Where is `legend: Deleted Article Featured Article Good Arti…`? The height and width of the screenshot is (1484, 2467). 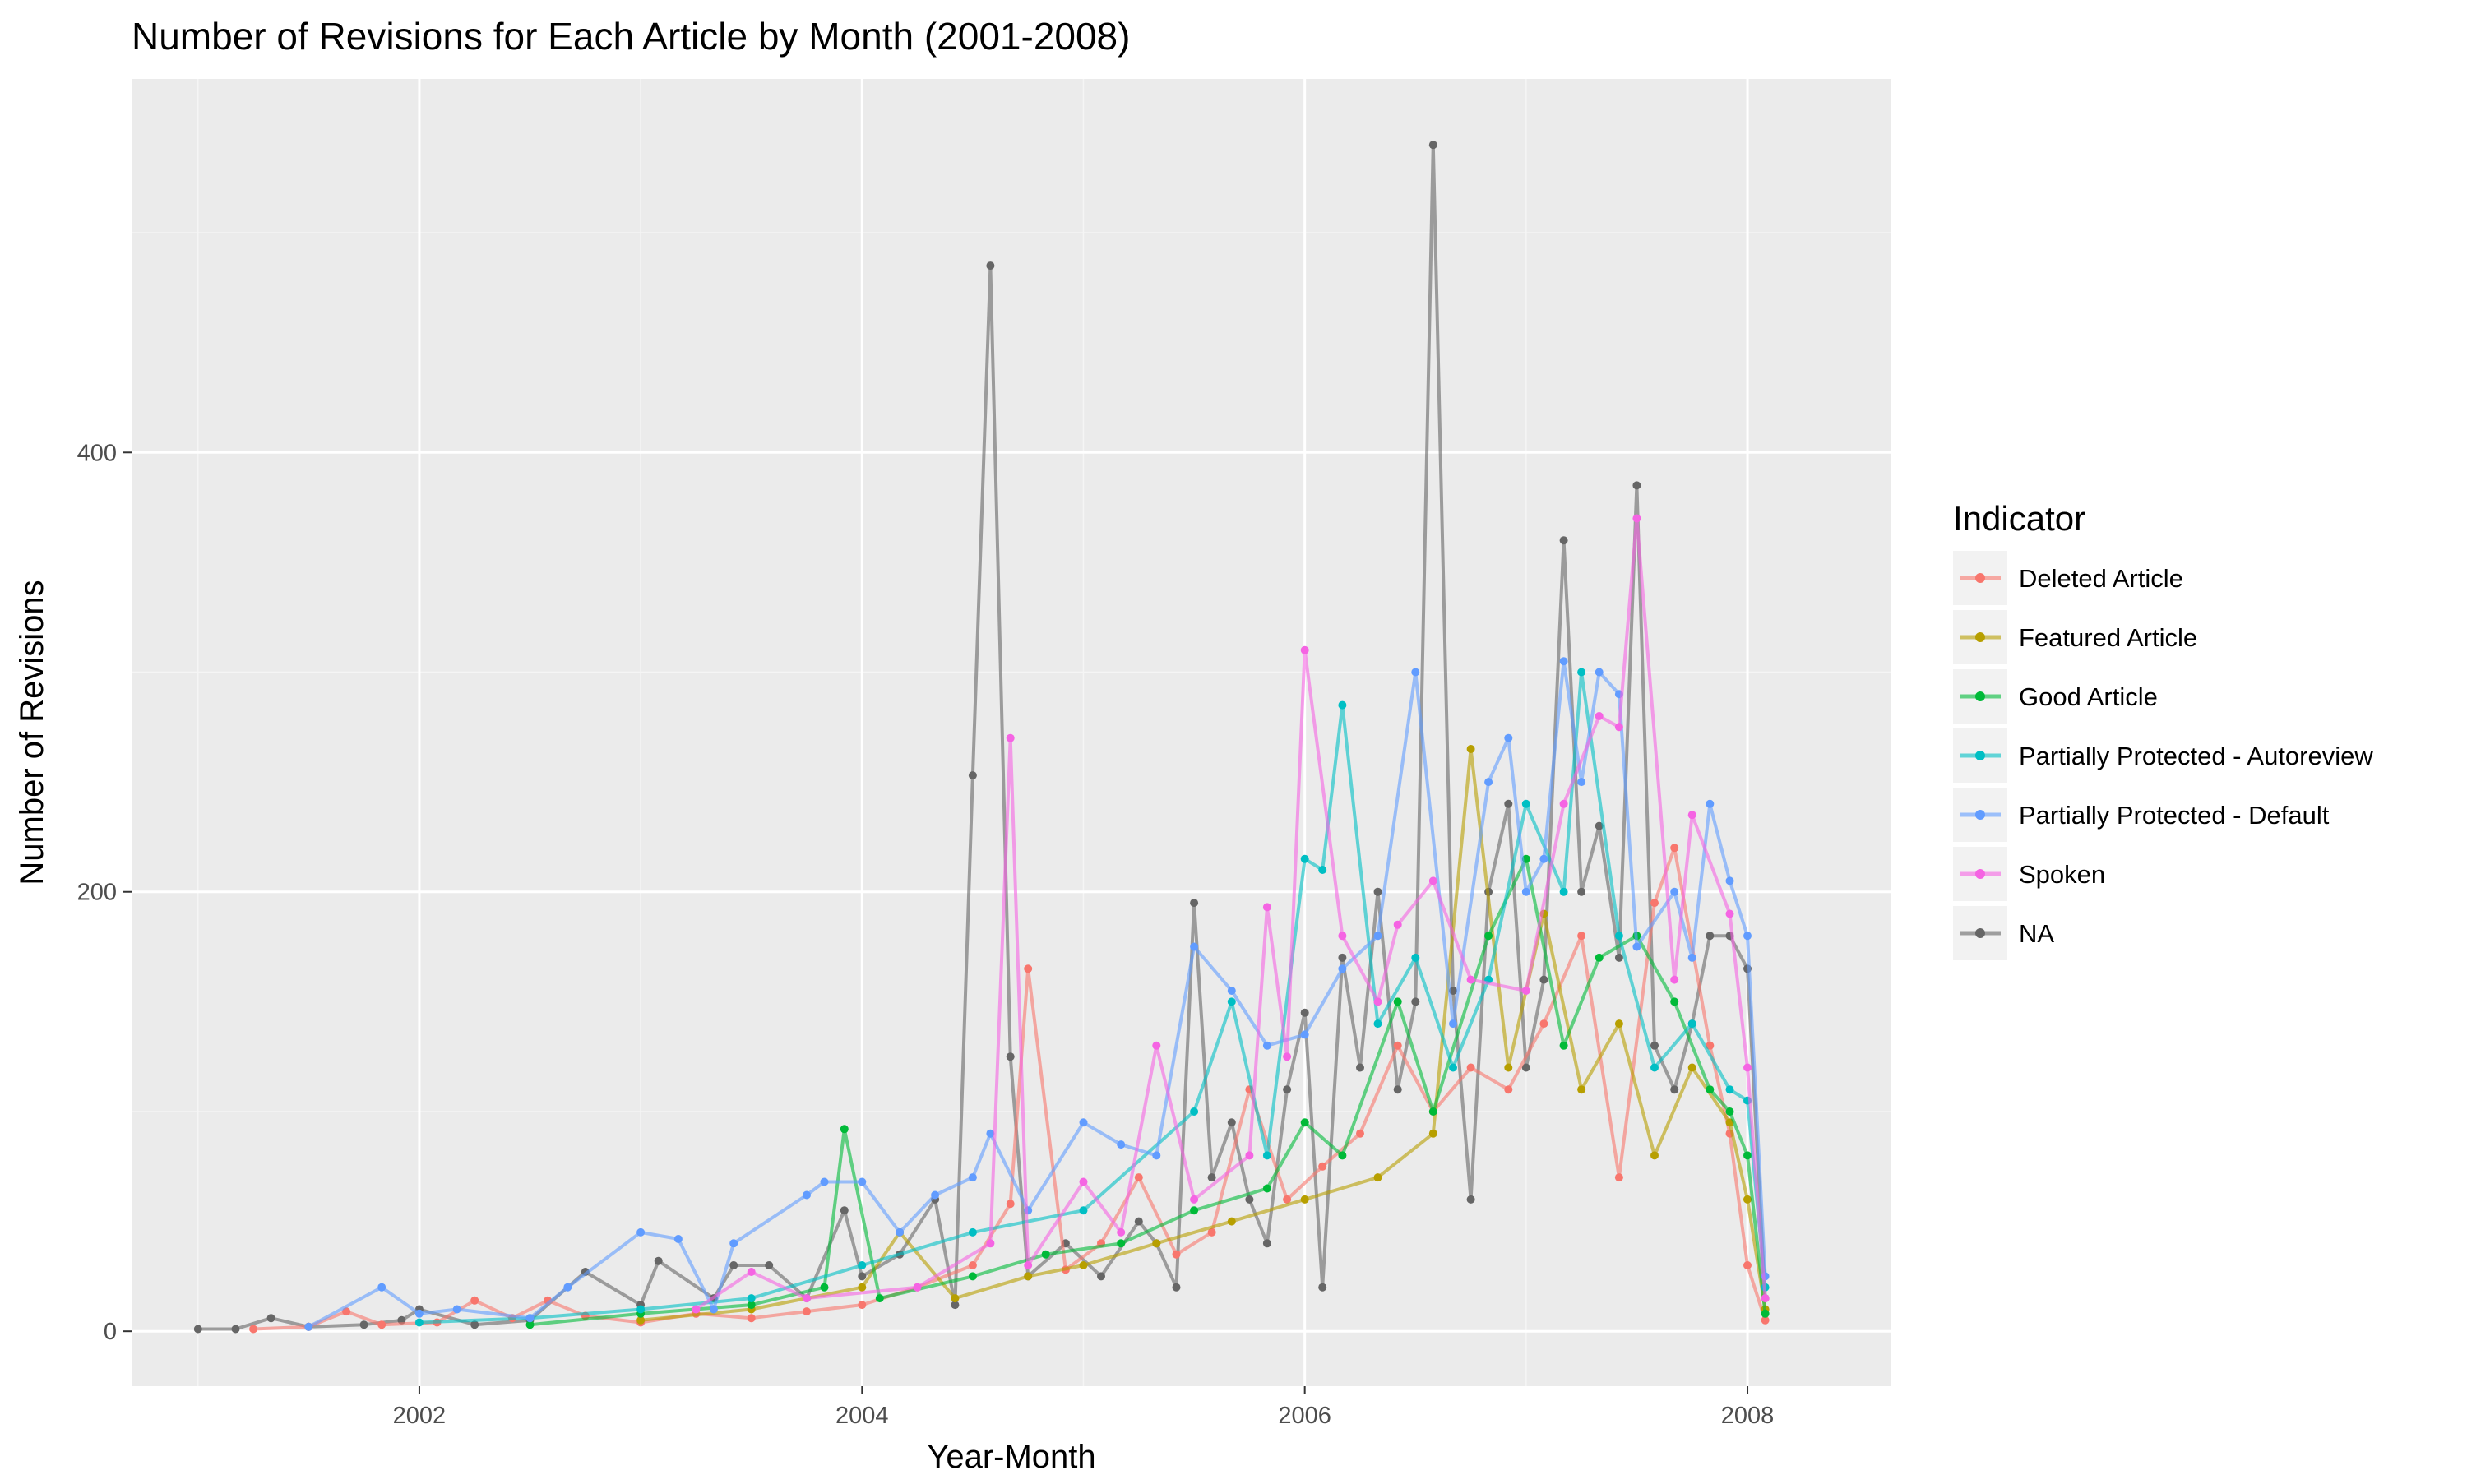 legend: Deleted Article Featured Article Good Arti… is located at coordinates (2163, 755).